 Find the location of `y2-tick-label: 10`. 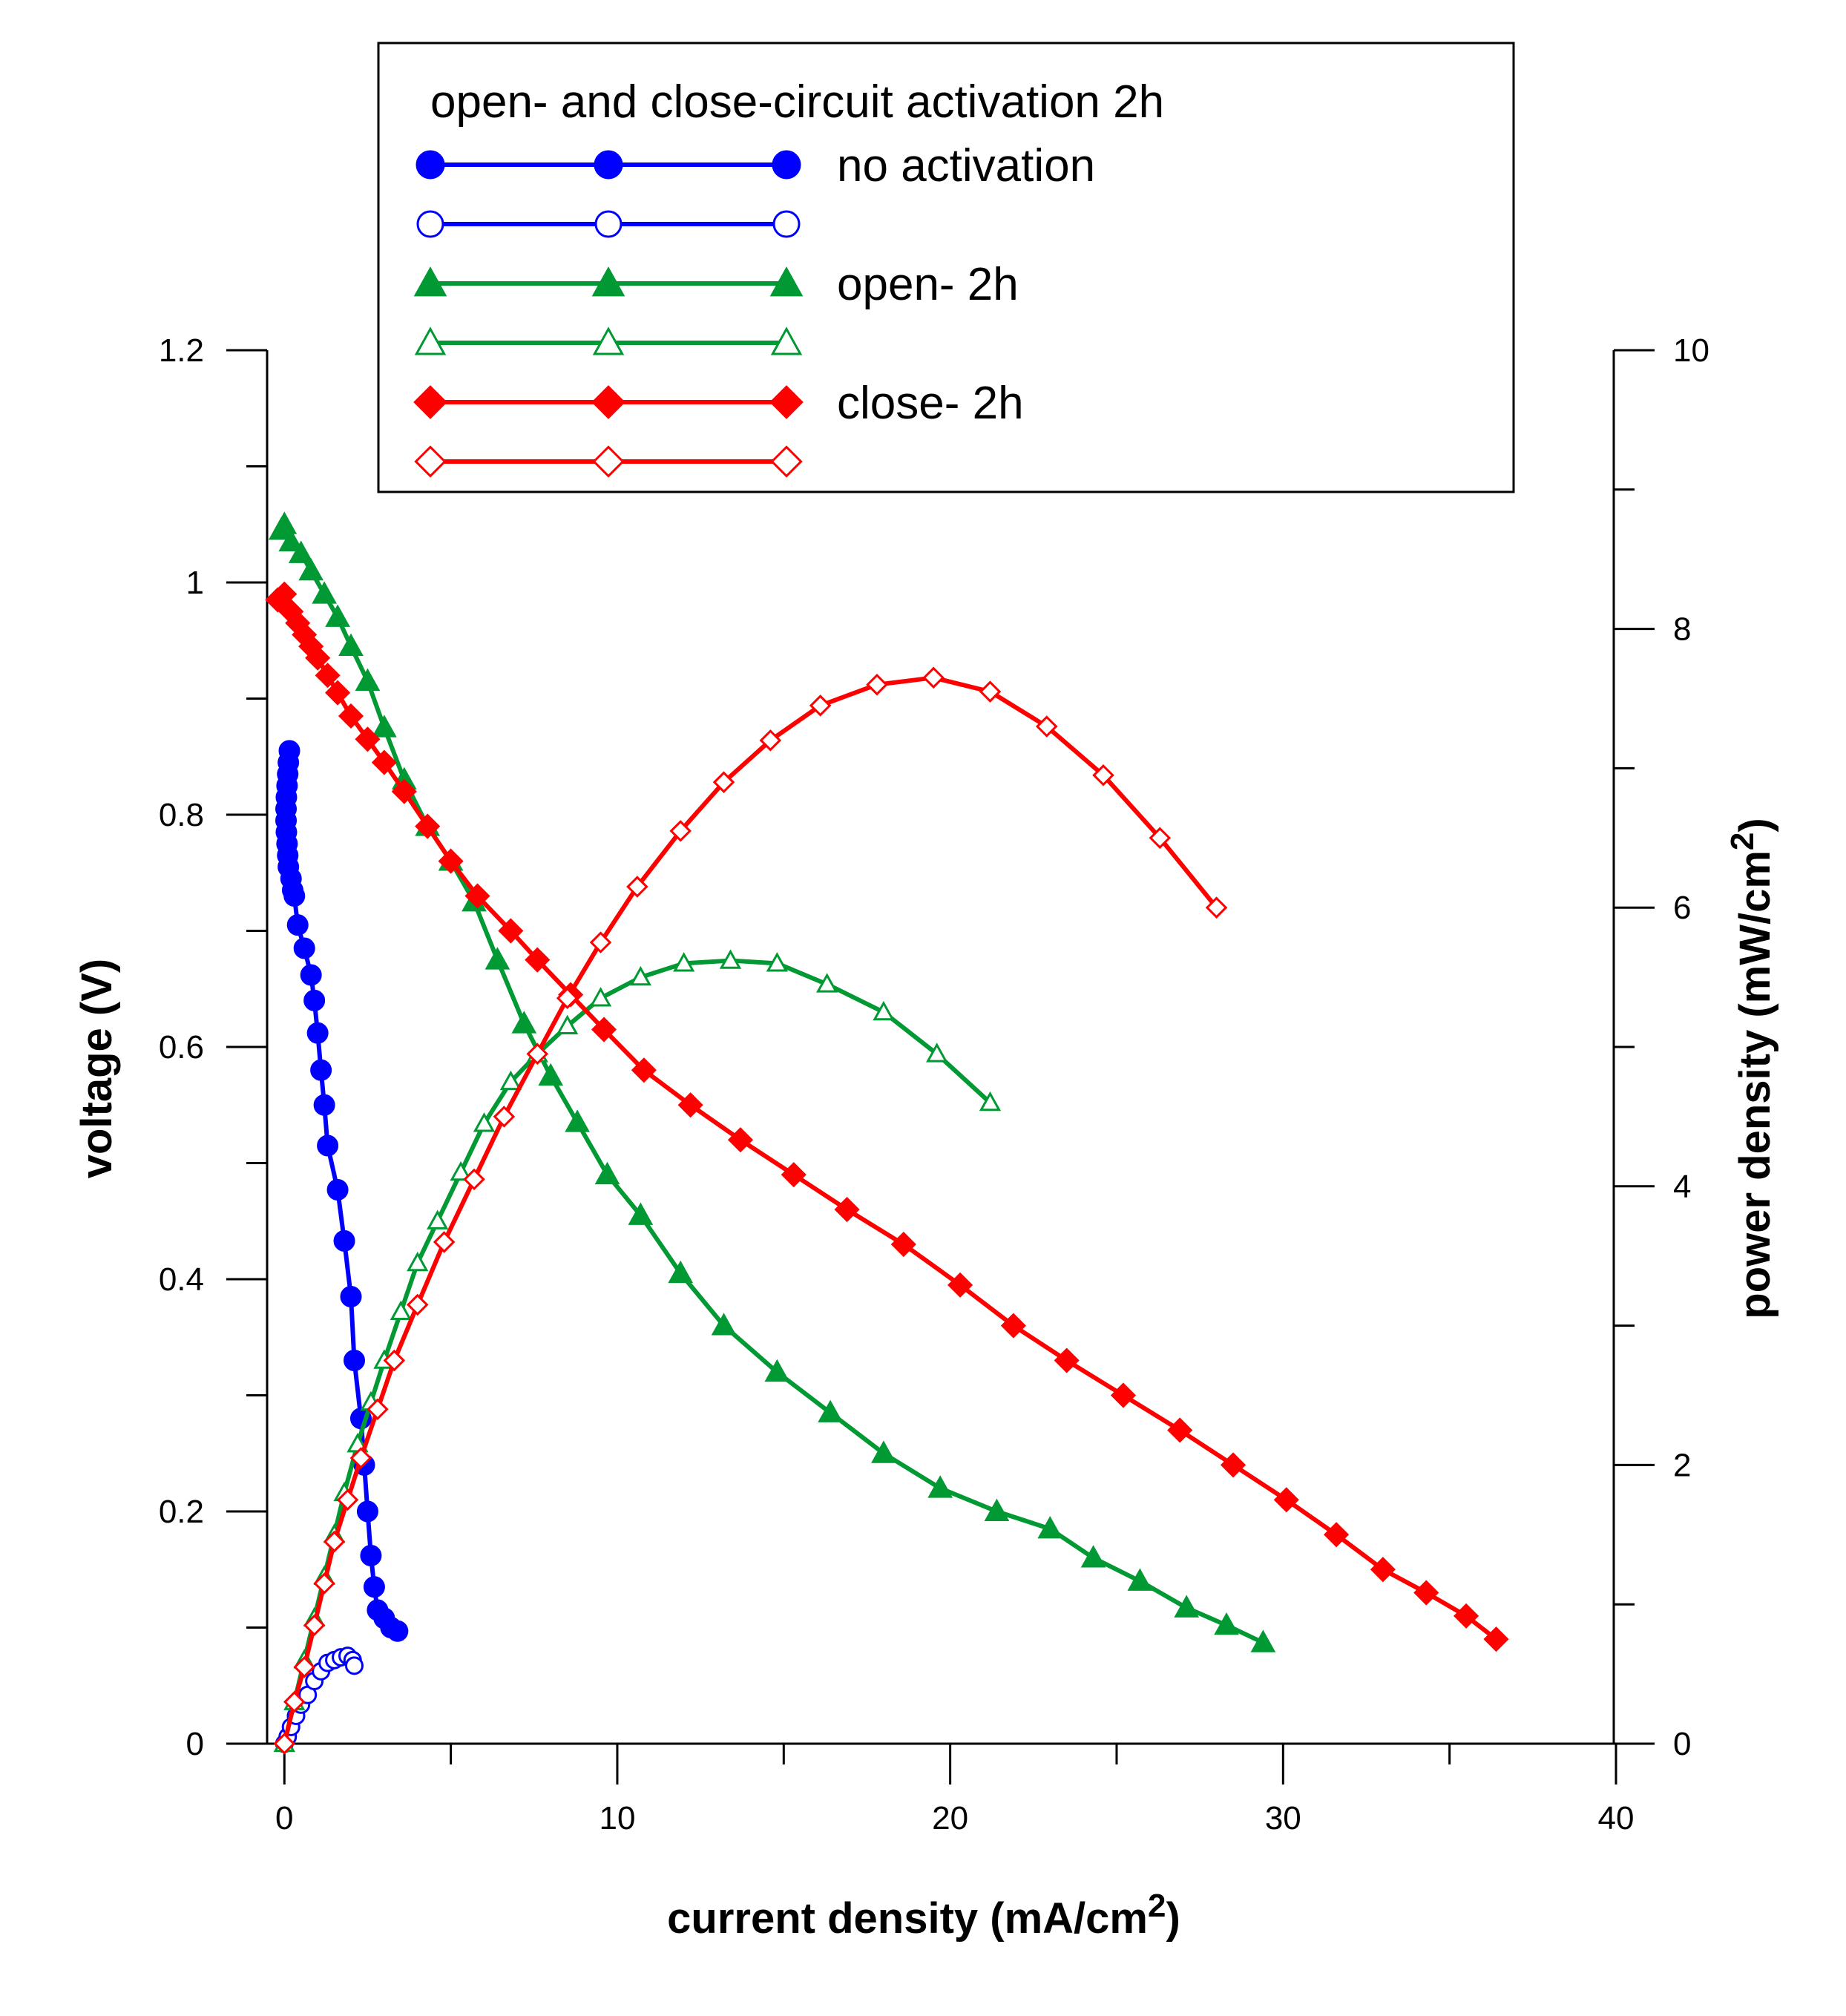

y2-tick-label: 10 is located at coordinates (1691, 350).